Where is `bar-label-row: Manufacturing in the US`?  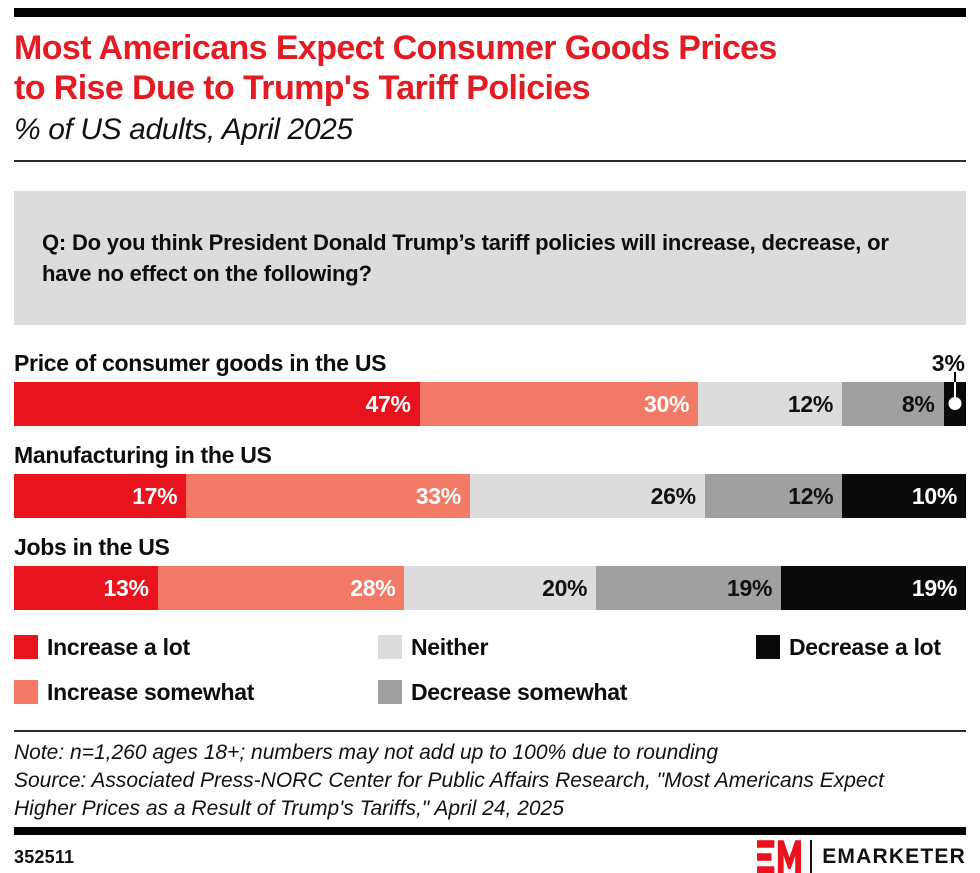 bar-label-row: Manufacturing in the US is located at coordinates (490, 455).